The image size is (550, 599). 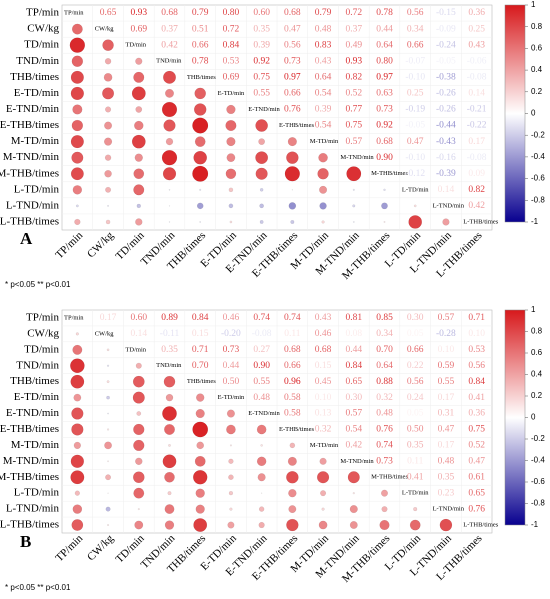 What do you see at coordinates (31, 461) in the screenshot?
I see `row-label: M-TND/min` at bounding box center [31, 461].